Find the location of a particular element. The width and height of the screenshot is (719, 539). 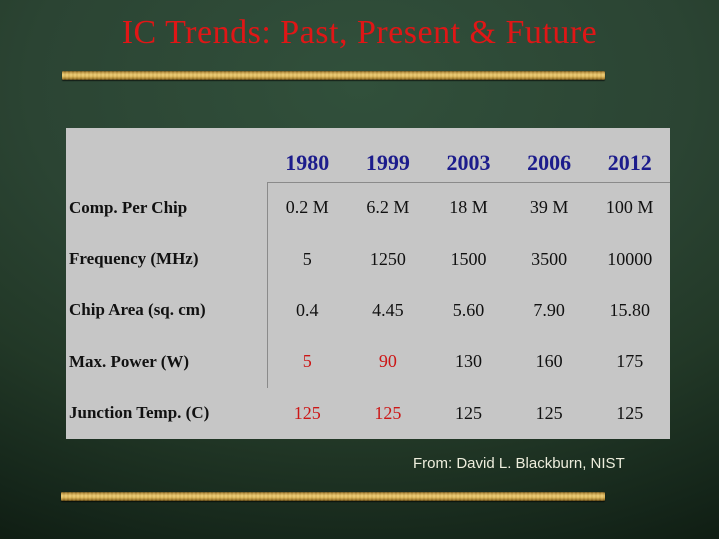

table-cell: 4.45 is located at coordinates (388, 309).